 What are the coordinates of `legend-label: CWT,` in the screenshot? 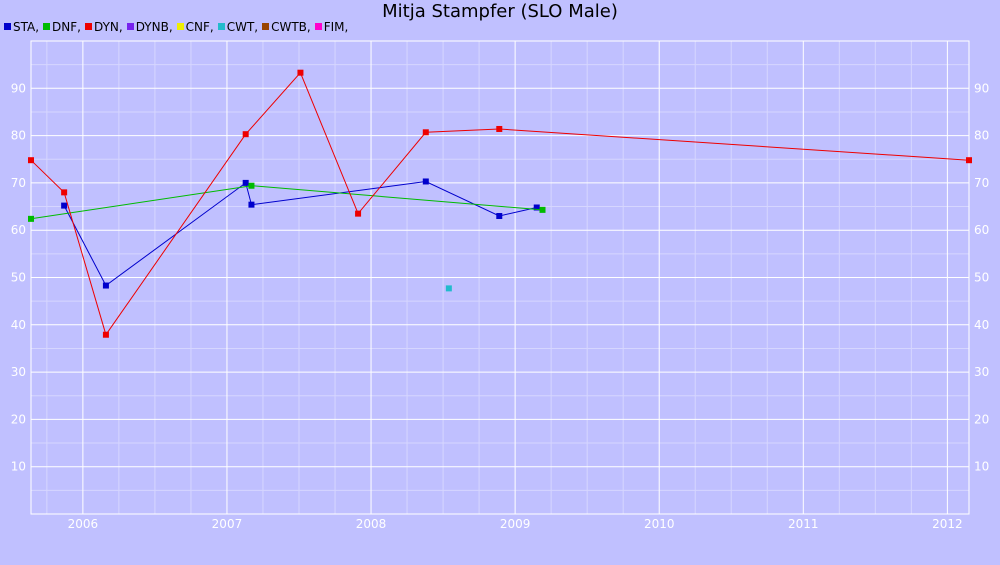 It's located at (242, 27).